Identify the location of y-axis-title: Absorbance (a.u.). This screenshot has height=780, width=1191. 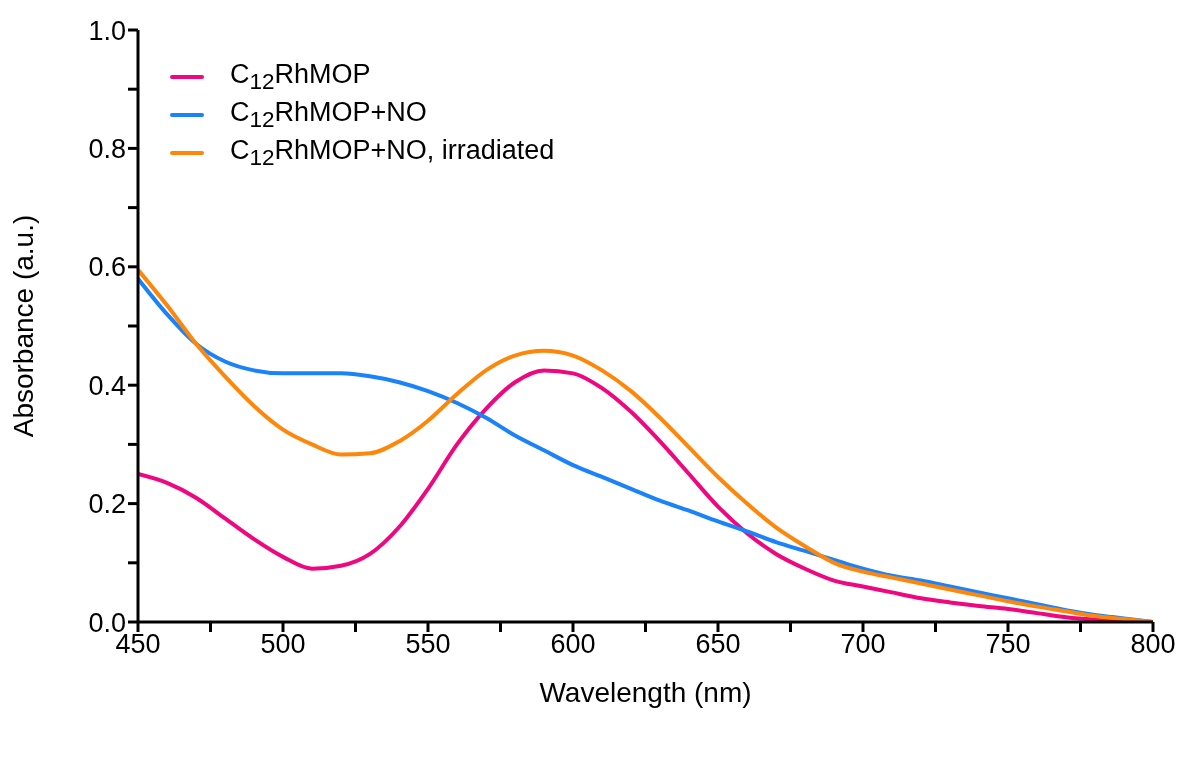
(23, 326).